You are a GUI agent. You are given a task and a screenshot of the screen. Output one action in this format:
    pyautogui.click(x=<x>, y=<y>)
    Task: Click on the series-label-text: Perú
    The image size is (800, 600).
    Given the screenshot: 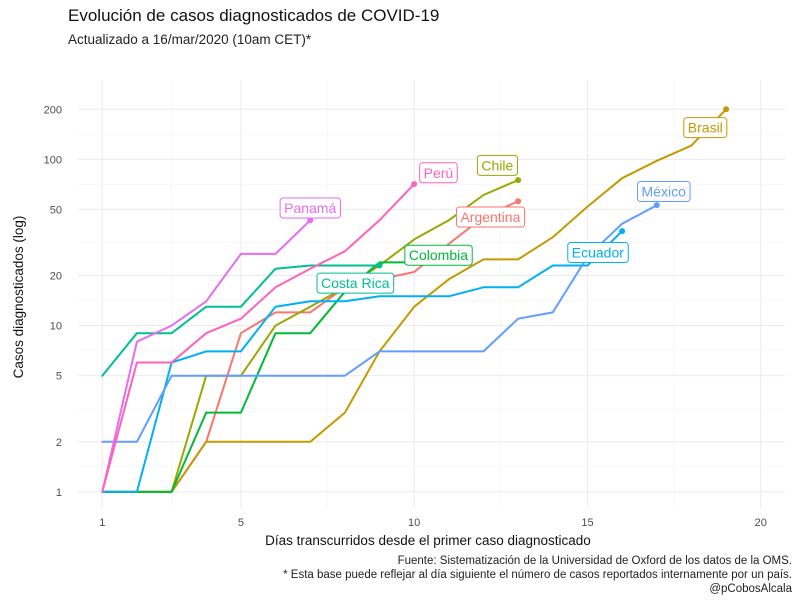 What is the action you would take?
    pyautogui.click(x=439, y=173)
    